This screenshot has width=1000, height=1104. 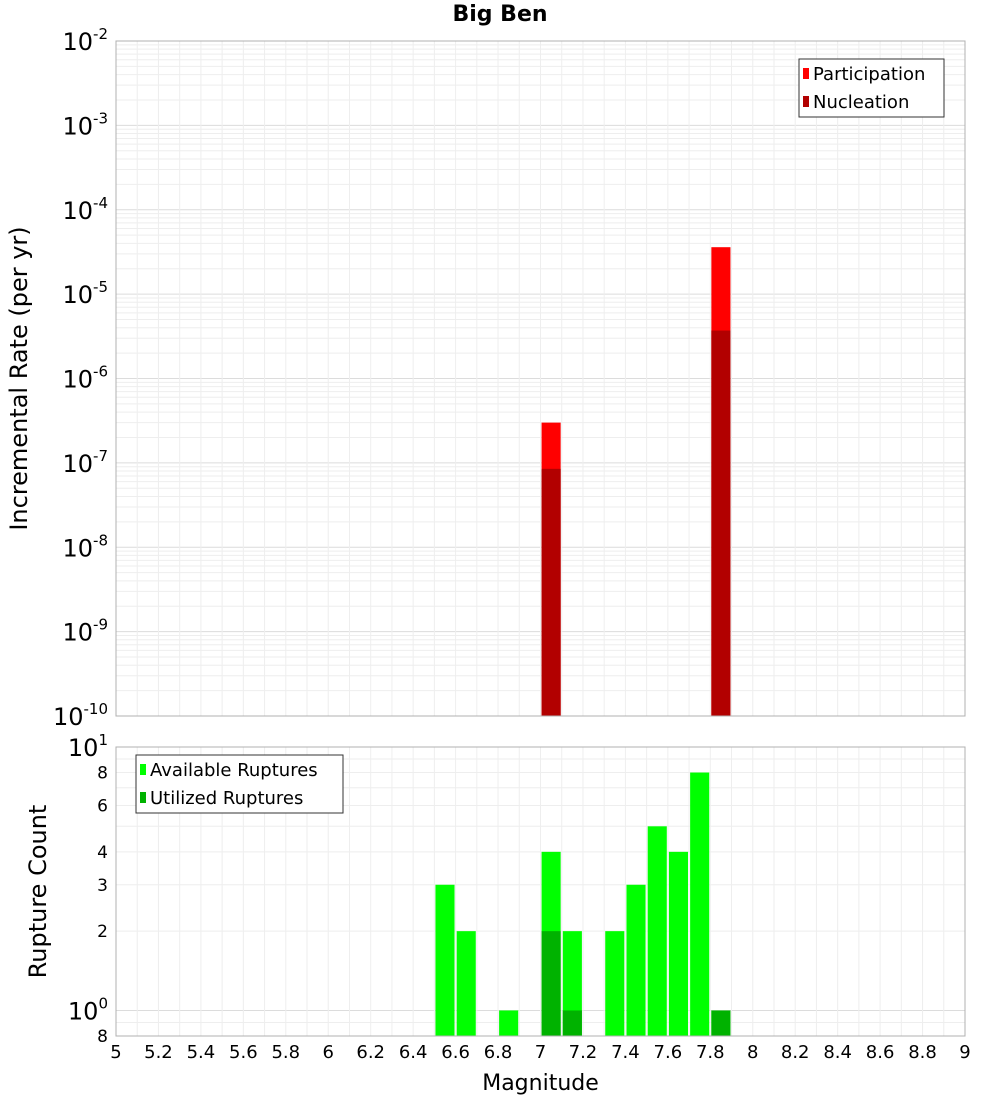 I want to click on x-tick-label: 5.4, so click(x=201, y=1052).